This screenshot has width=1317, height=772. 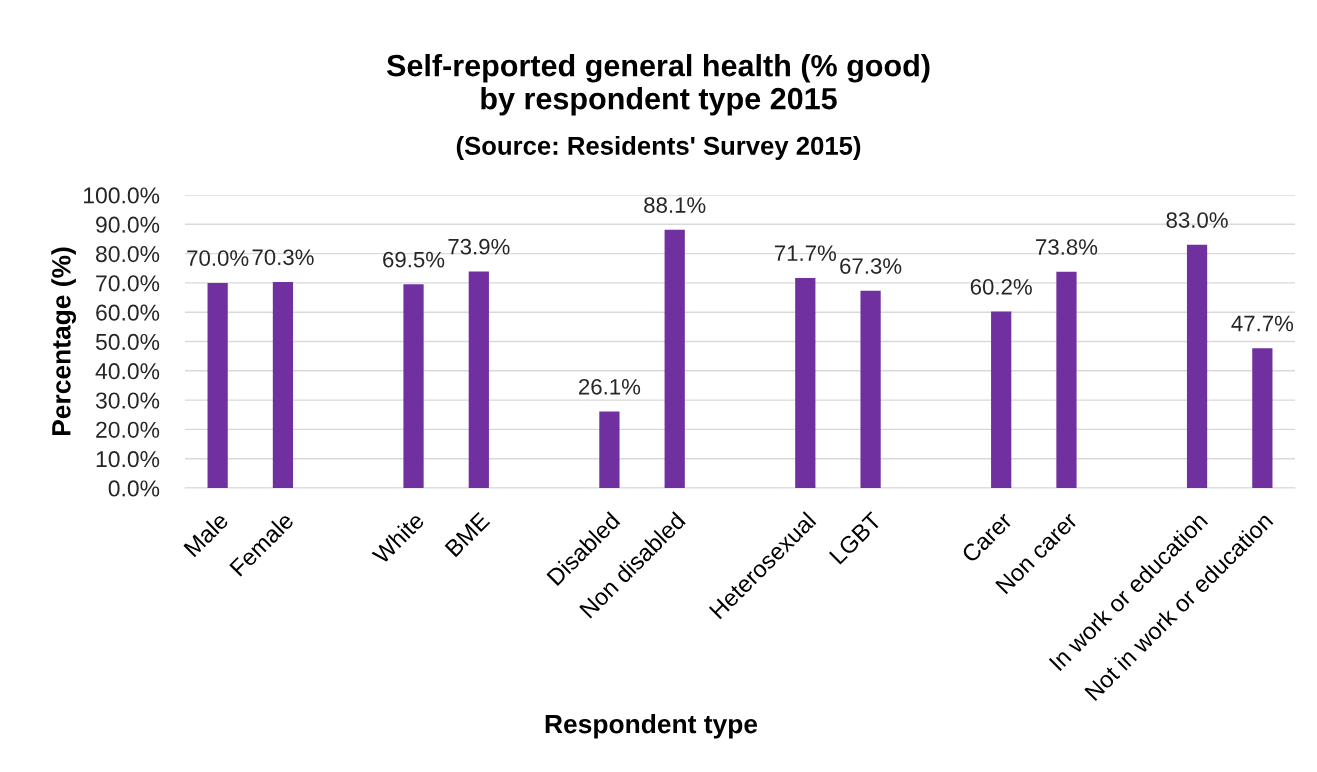 What do you see at coordinates (218, 258) in the screenshot?
I see `data-label: 70.0%` at bounding box center [218, 258].